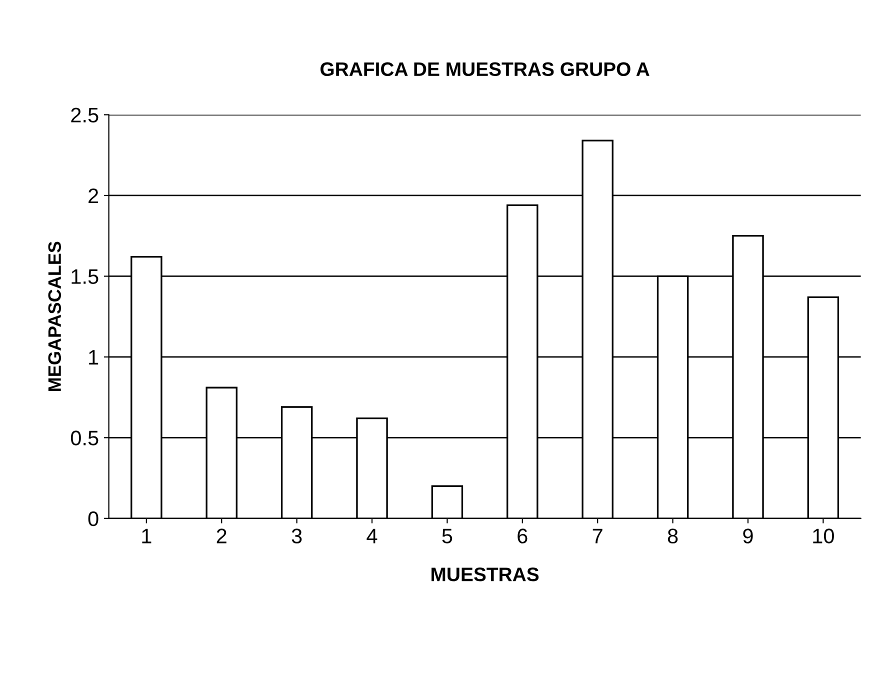 This screenshot has height=675, width=892. What do you see at coordinates (823, 536) in the screenshot?
I see `x-tick-label: 10` at bounding box center [823, 536].